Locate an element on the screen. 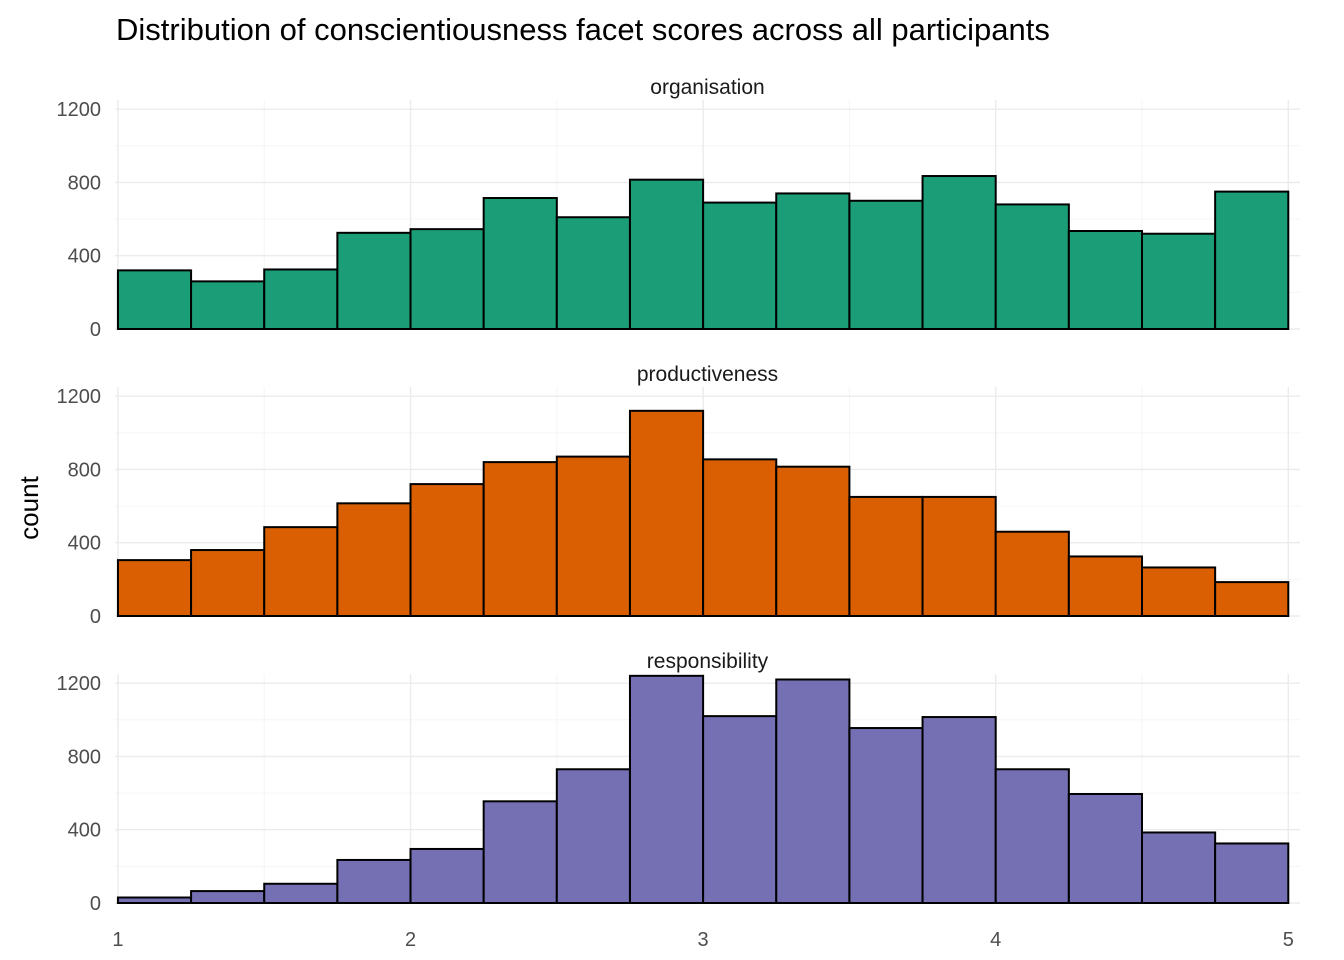  facet-strip-label: productiveness is located at coordinates (707, 374).